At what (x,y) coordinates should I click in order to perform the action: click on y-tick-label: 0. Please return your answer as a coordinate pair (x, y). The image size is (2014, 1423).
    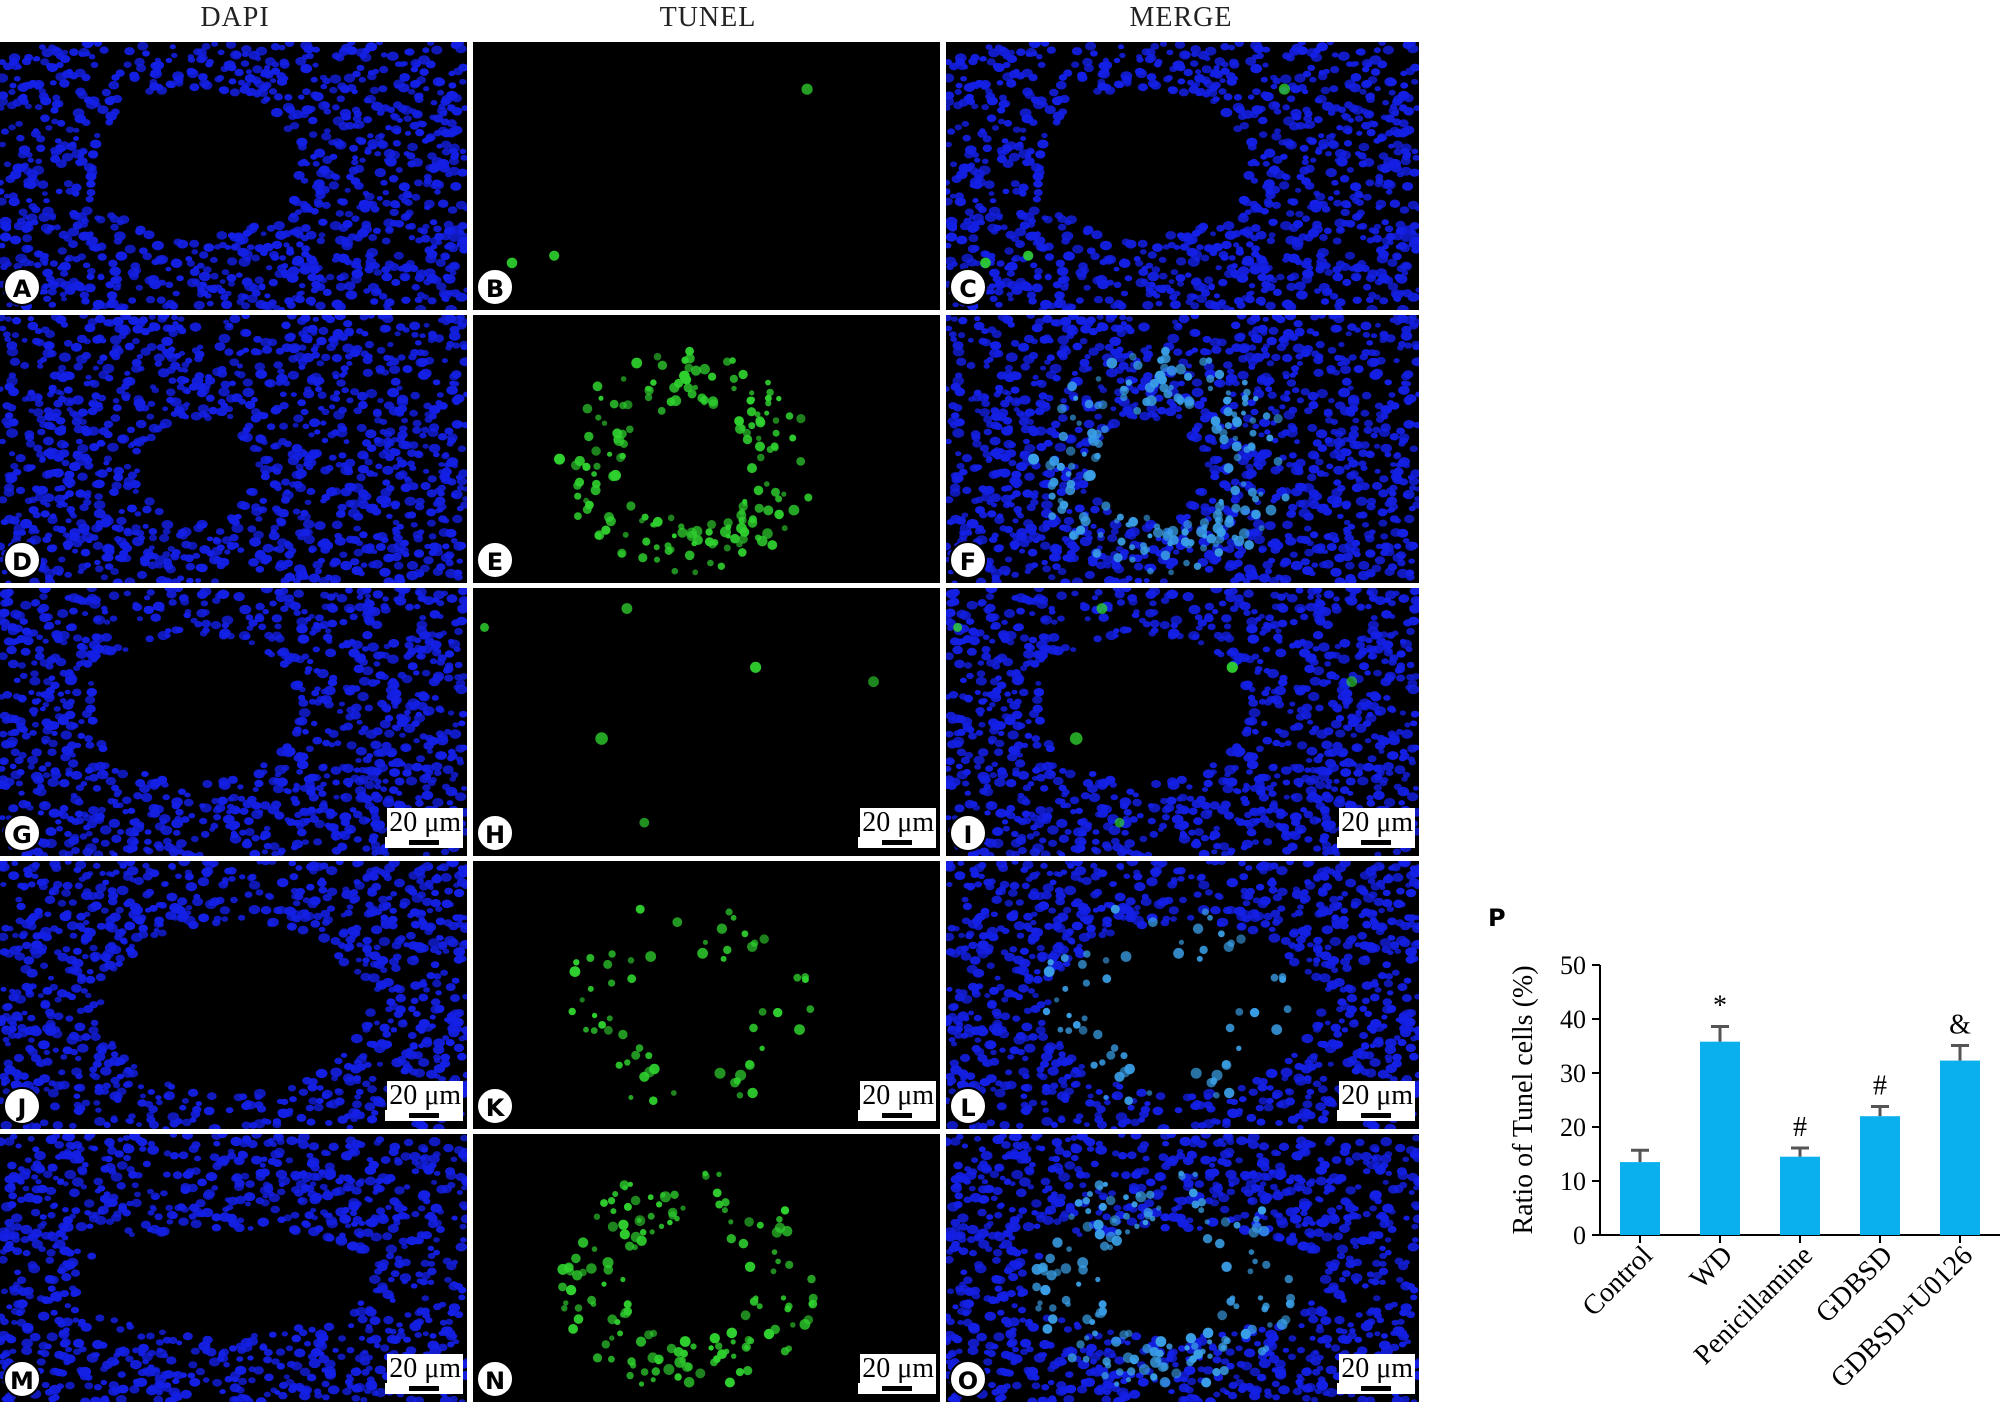
    Looking at the image, I should click on (1579, 1235).